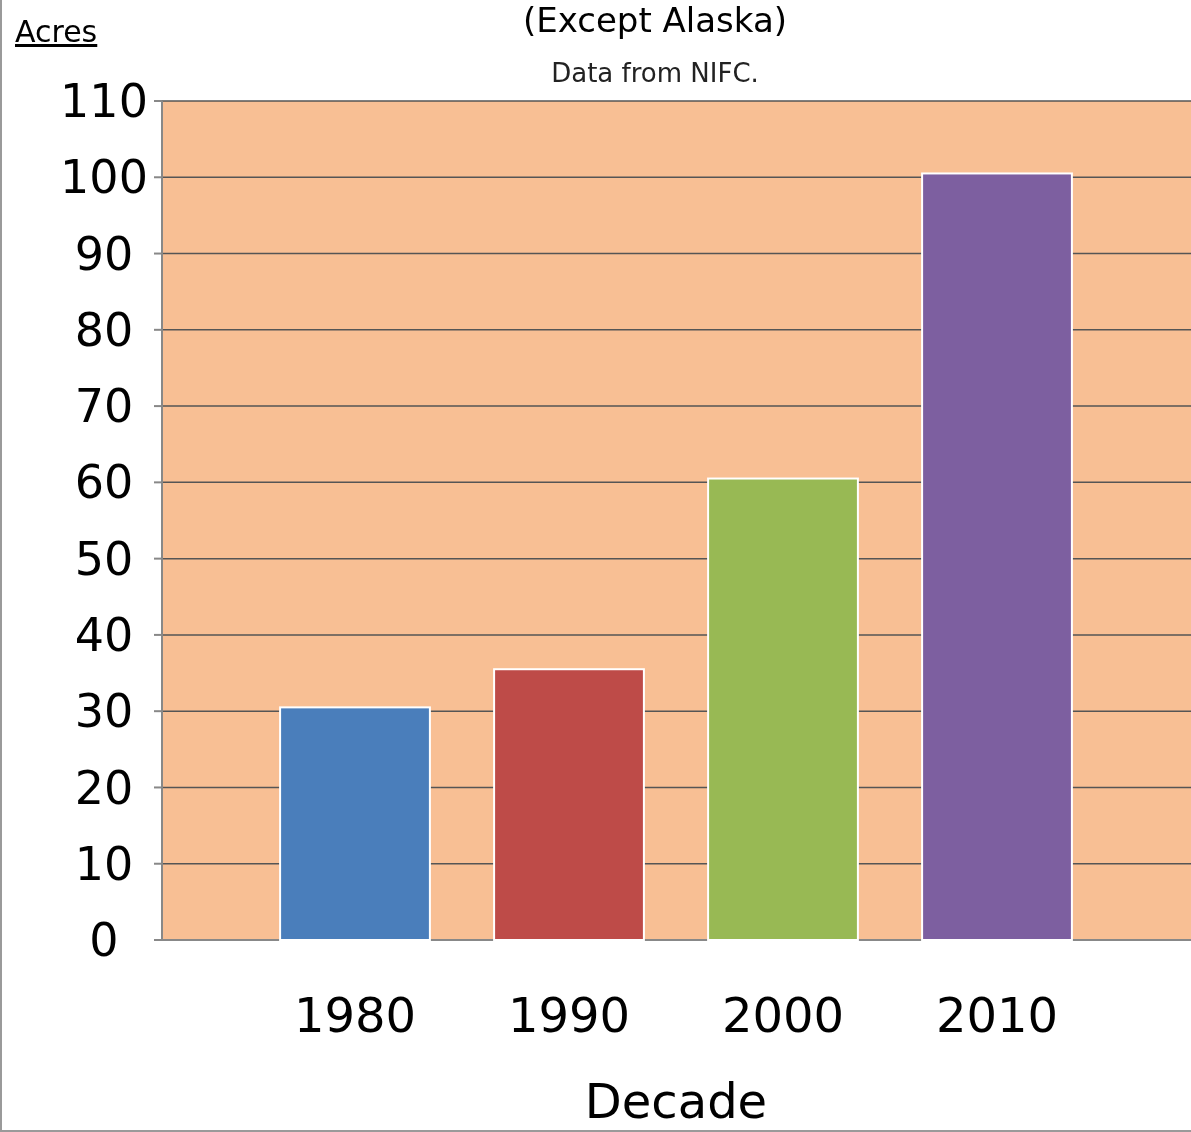 The width and height of the screenshot is (1191, 1132). Describe the element at coordinates (104, 253) in the screenshot. I see `y-tick-label: 90` at that location.